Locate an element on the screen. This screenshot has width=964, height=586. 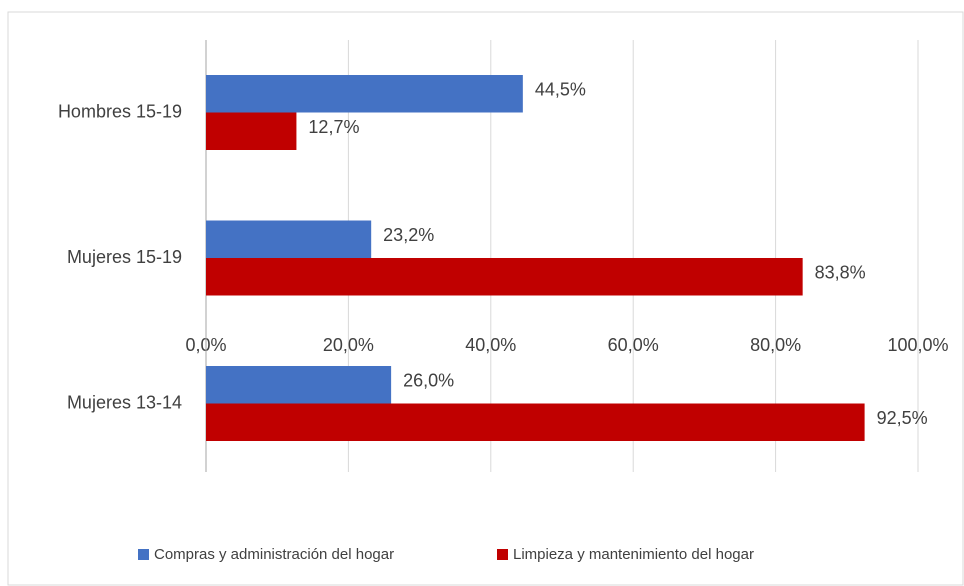
y-tick-label: Mujeres 13-14 is located at coordinates (124, 402).